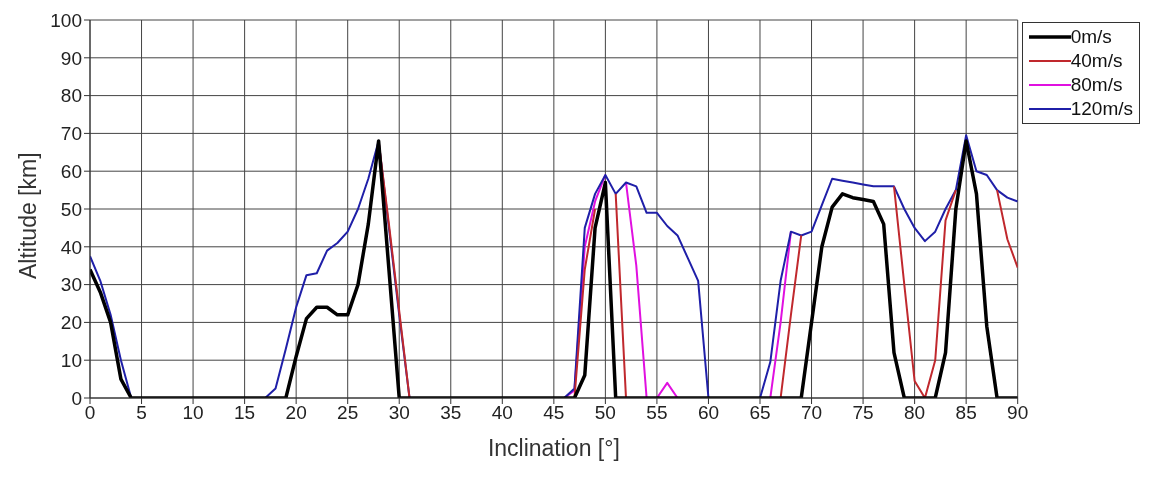 This screenshot has height=491, width=1162. What do you see at coordinates (553, 448) in the screenshot?
I see `x-axis-title: Inclination [°]` at bounding box center [553, 448].